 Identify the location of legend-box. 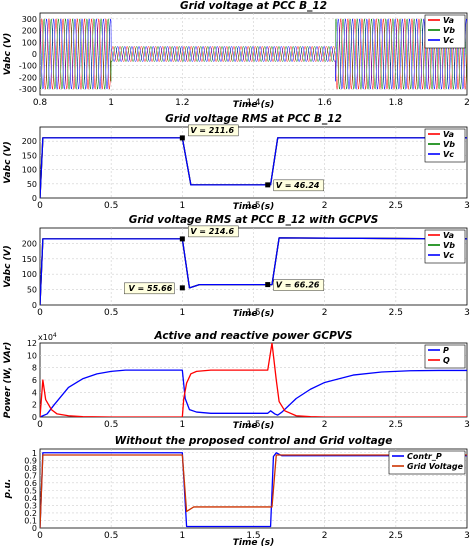
(427, 462).